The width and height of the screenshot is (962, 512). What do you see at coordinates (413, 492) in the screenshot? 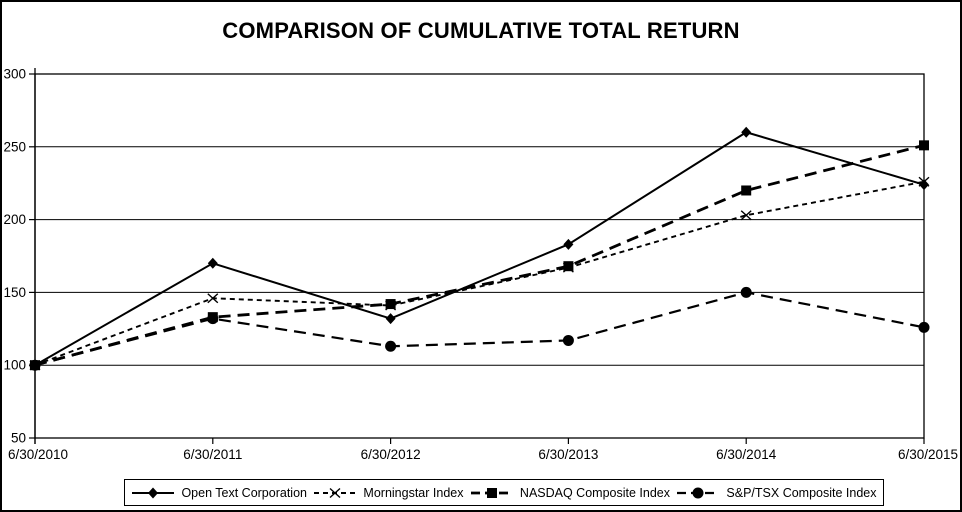
I see `legend-label: Morningstar Index` at bounding box center [413, 492].